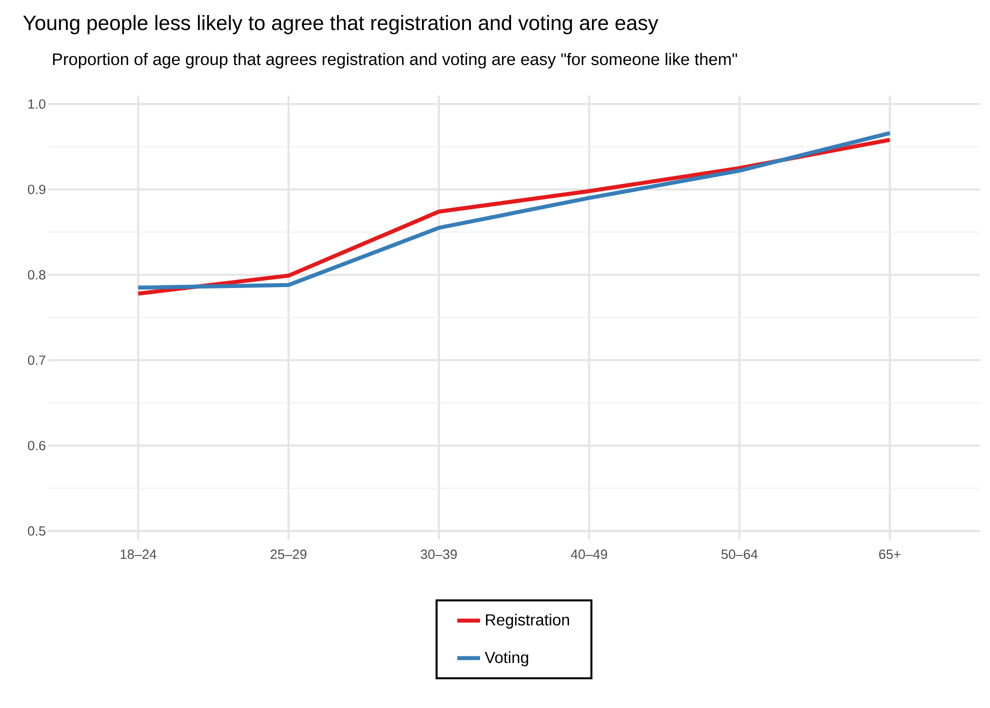 This screenshot has height=708, width=990. I want to click on legend-label: Voting, so click(506, 658).